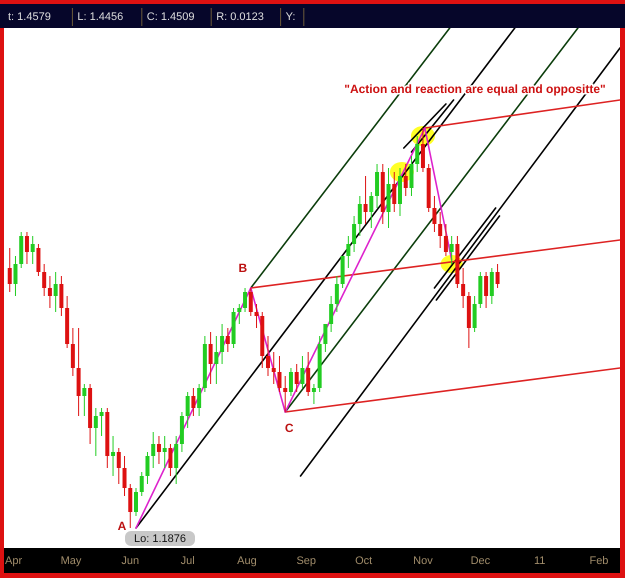 This screenshot has width=625, height=578. Describe the element at coordinates (240, 17) in the screenshot. I see `text: R: 0.0123` at that location.